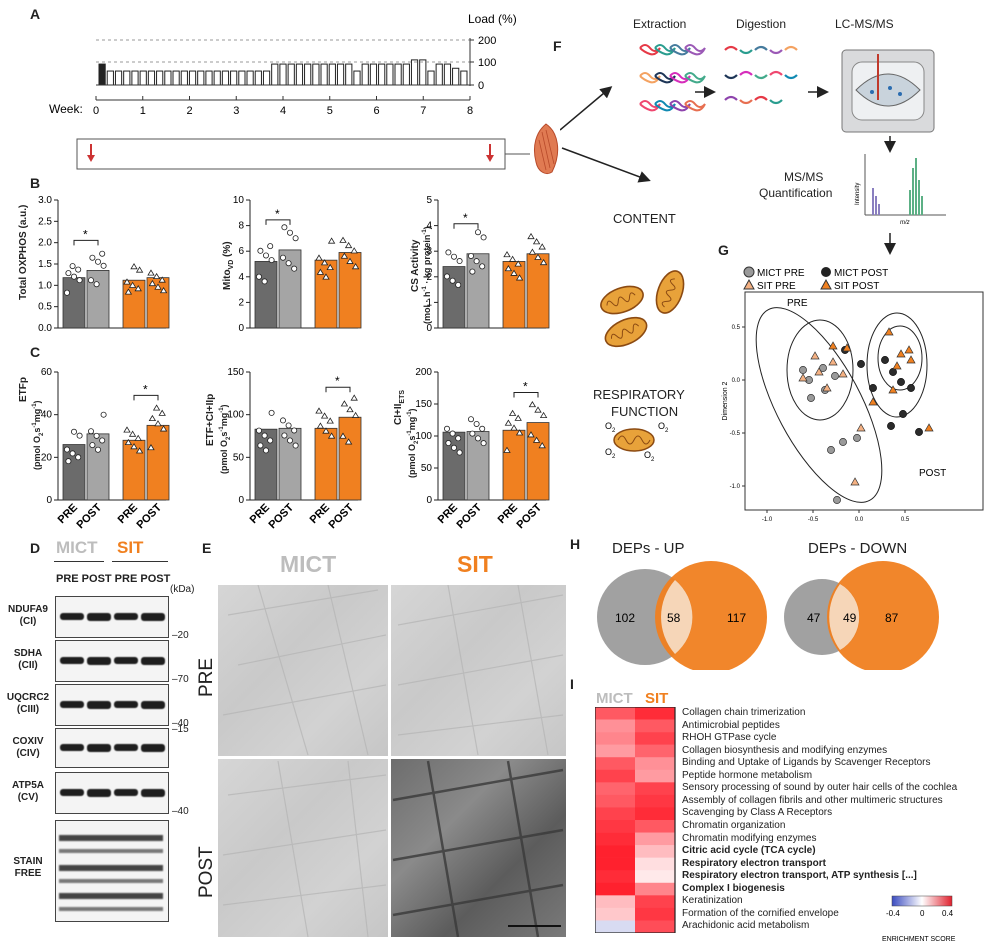 The image size is (988, 944). Describe the element at coordinates (747, 775) in the screenshot. I see `pathway-label: Peptide hormone metabolism` at that location.